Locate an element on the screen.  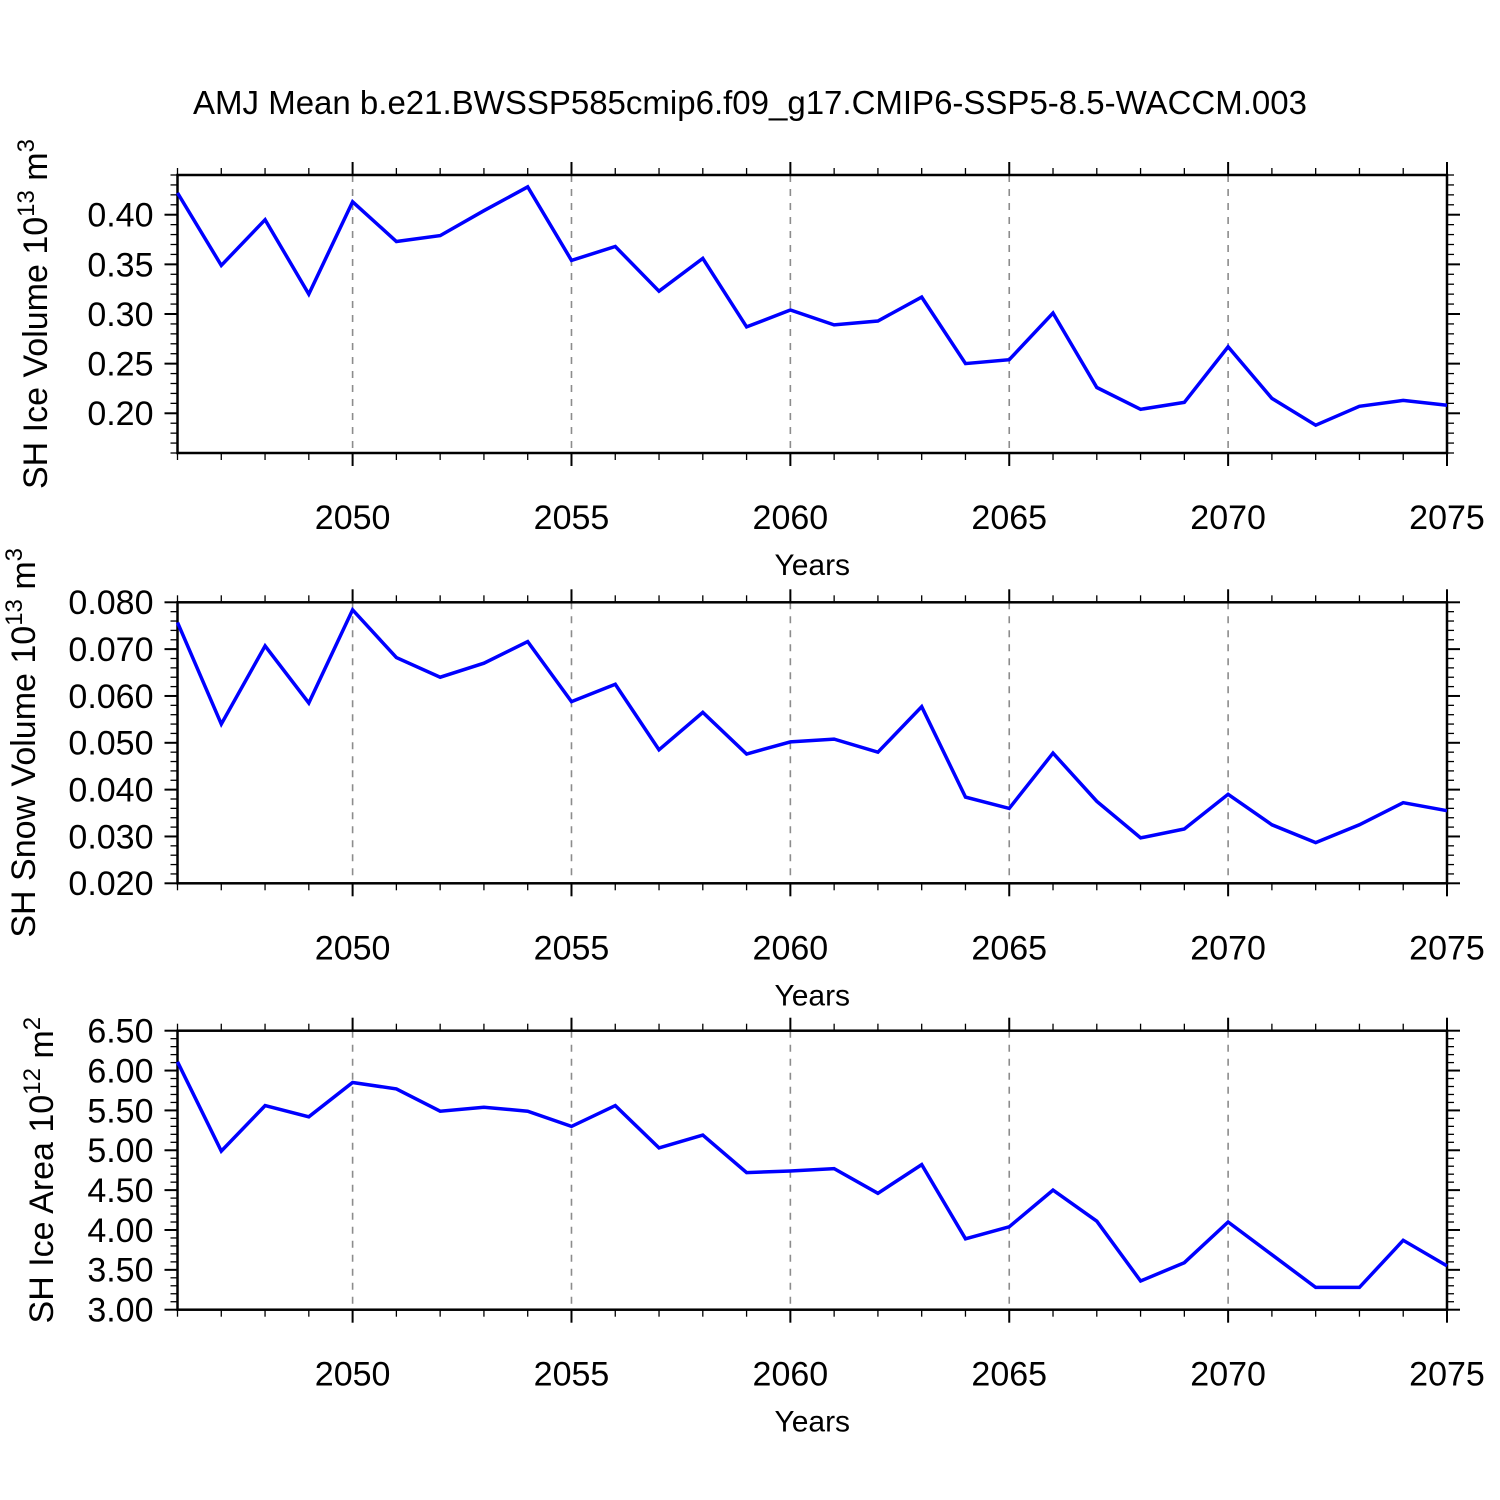
y-tick-label: 4.00 is located at coordinates (120, 1231).